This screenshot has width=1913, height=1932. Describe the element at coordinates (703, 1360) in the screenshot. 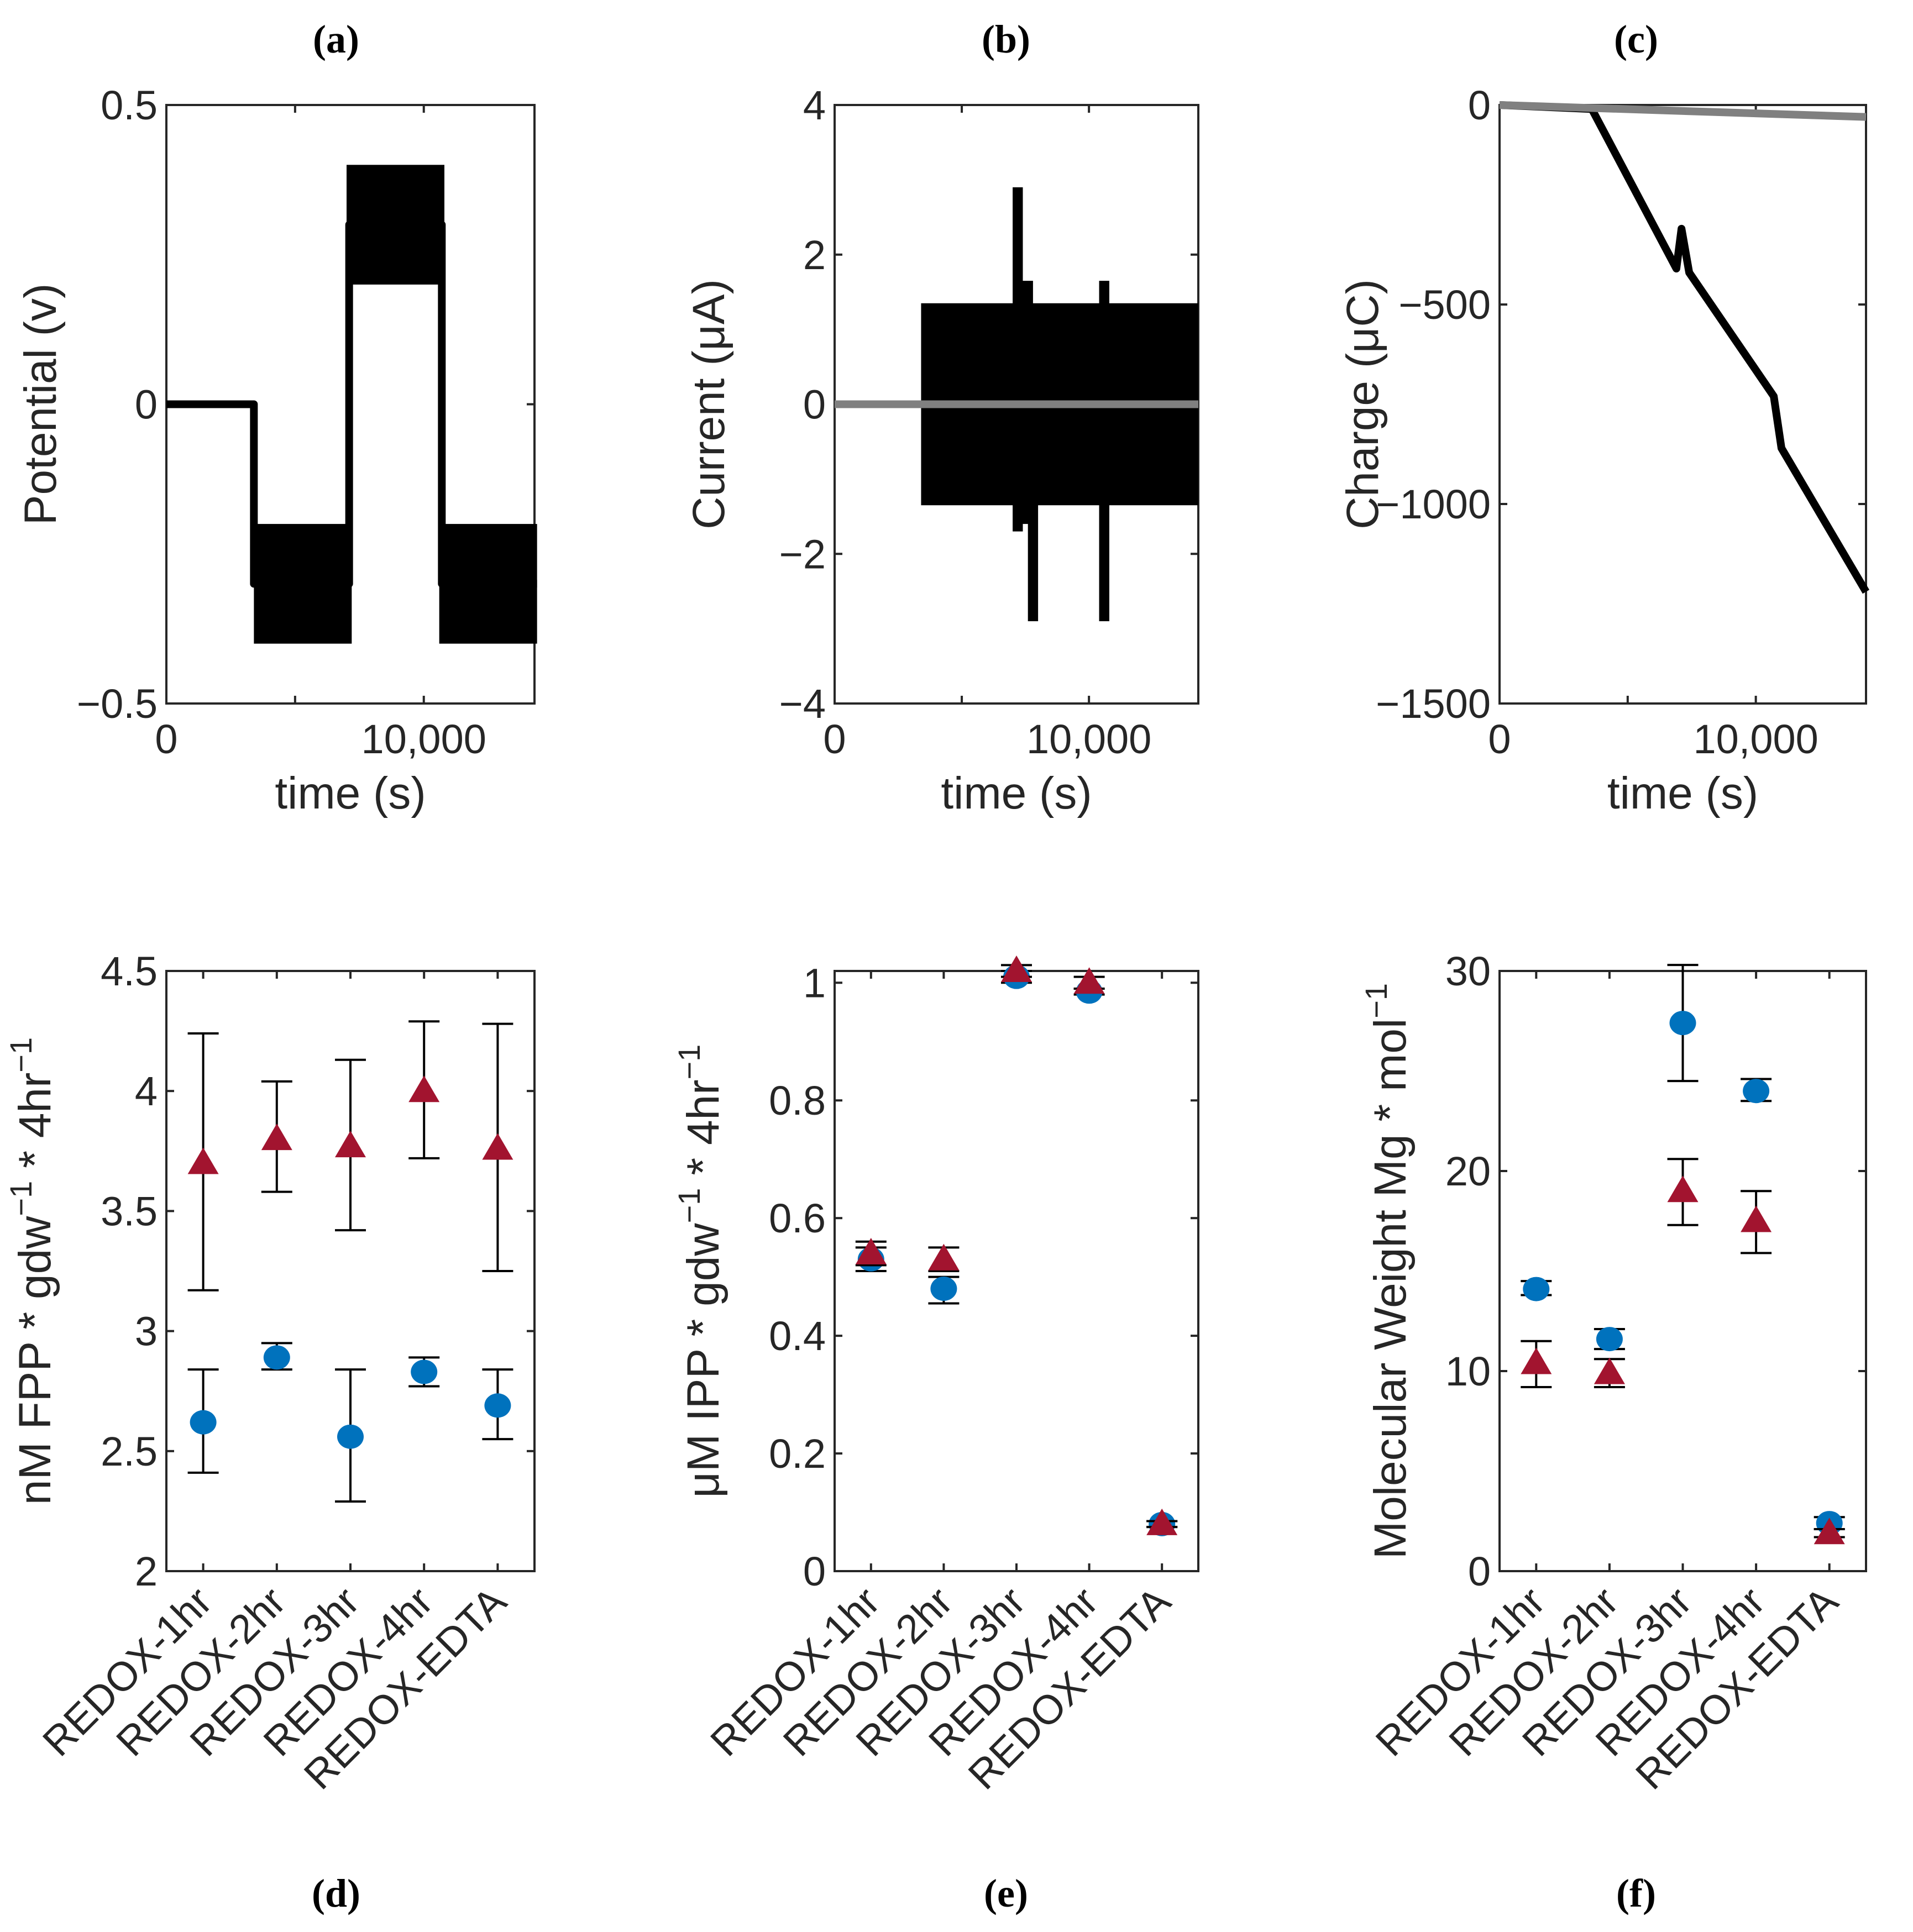

I see `y-label-text: μM IPP * gdw` at that location.